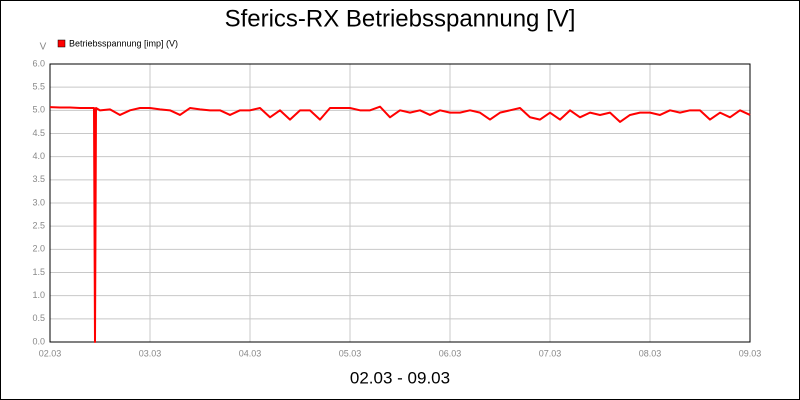 The width and height of the screenshot is (800, 400). I want to click on y-tick-label: 1.5, so click(38, 272).